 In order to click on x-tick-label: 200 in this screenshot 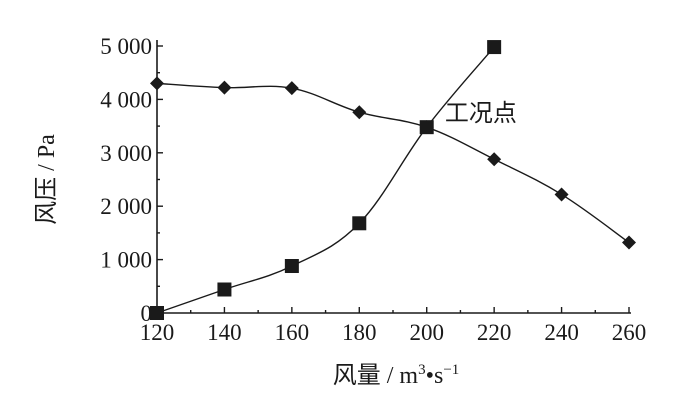, I will do `click(426, 332)`.